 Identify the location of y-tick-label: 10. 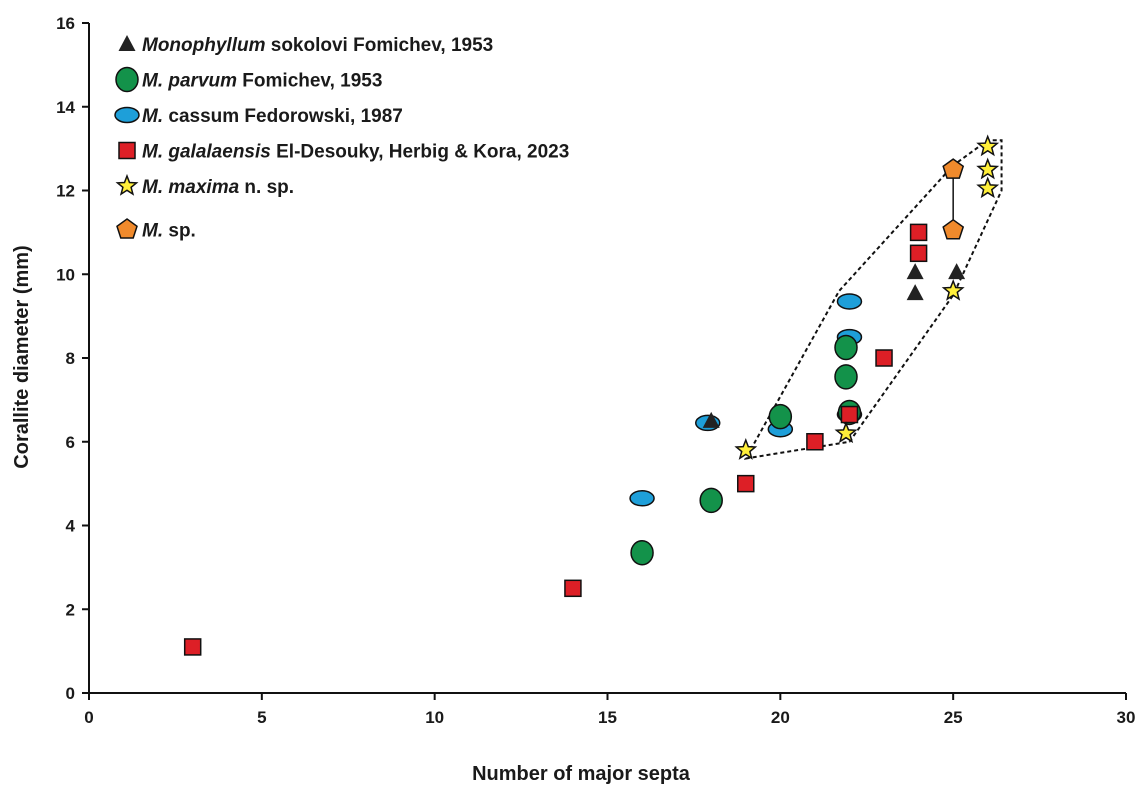
(65, 274).